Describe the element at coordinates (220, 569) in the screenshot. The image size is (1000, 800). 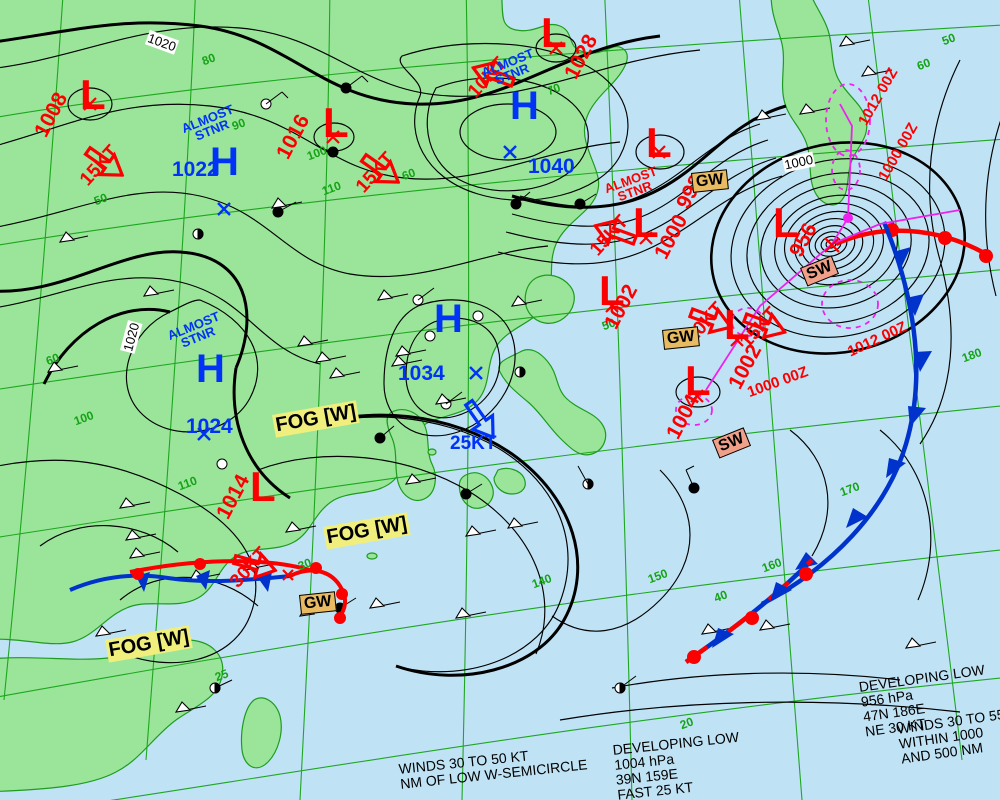
I see `front-warm-south-japan` at that location.